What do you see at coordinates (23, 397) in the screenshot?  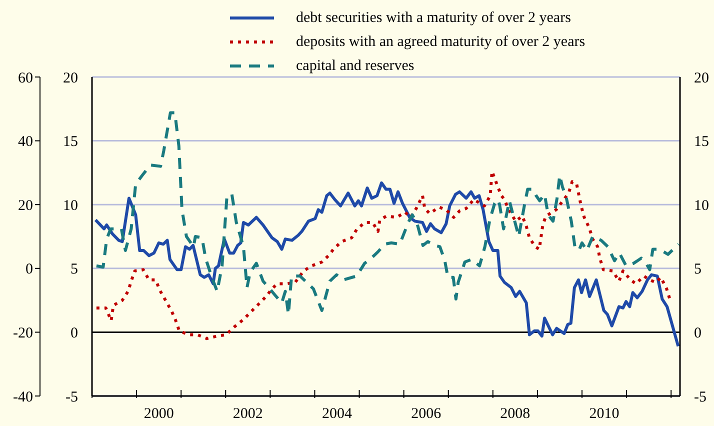 I see `y3-tick-label: -40` at bounding box center [23, 397].